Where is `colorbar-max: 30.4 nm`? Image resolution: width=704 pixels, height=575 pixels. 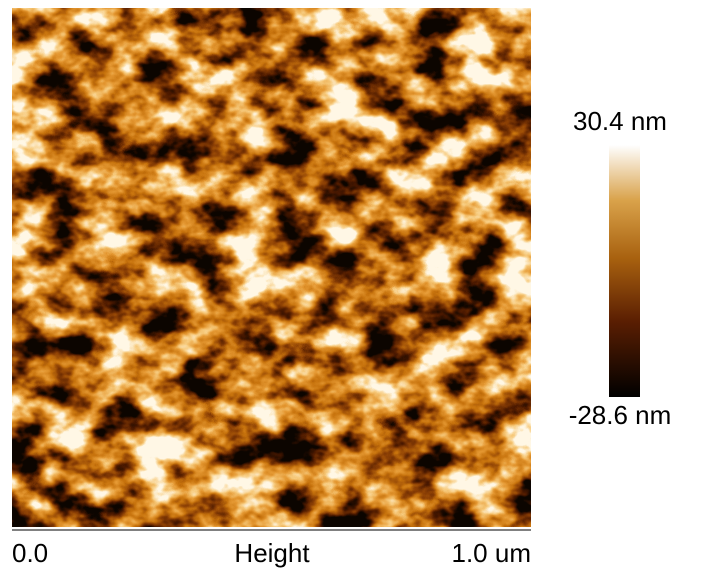 colorbar-max: 30.4 nm is located at coordinates (620, 121).